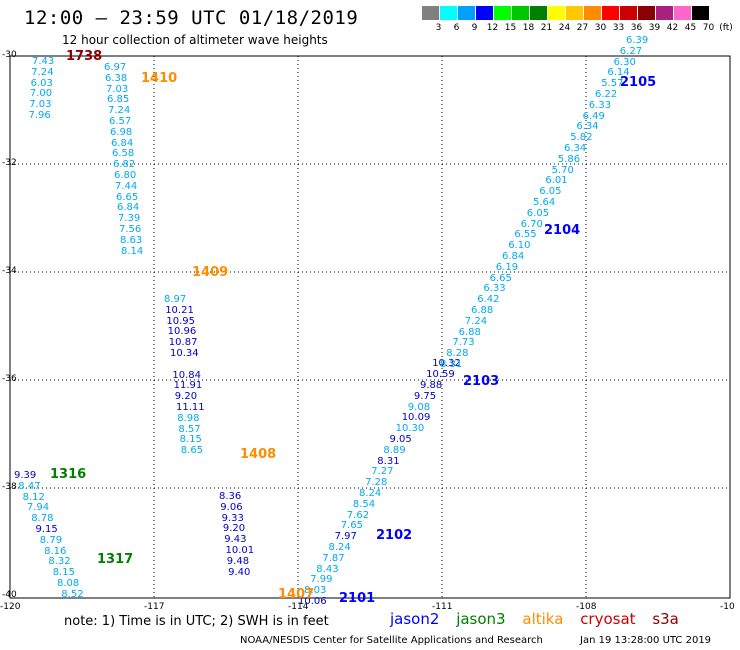  I want to click on swh-value: 10.21, so click(179, 310).